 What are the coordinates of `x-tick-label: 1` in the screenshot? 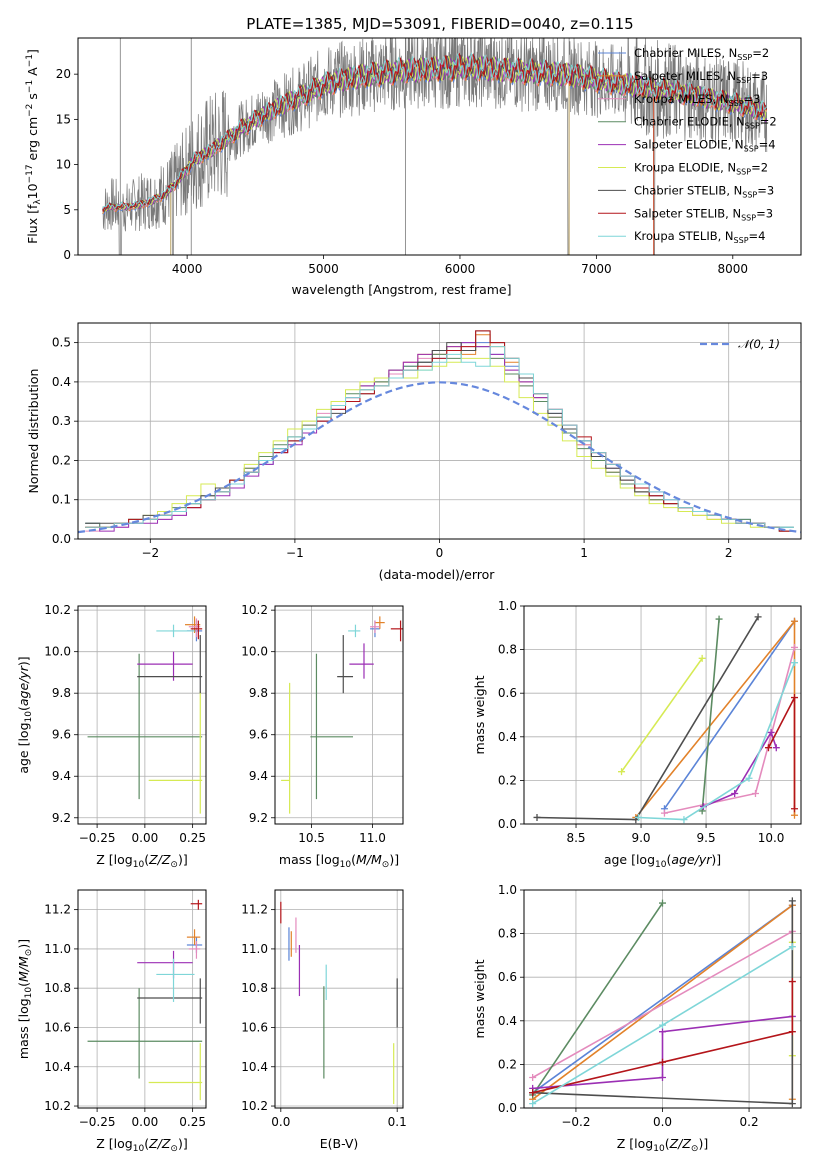 It's located at (584, 553).